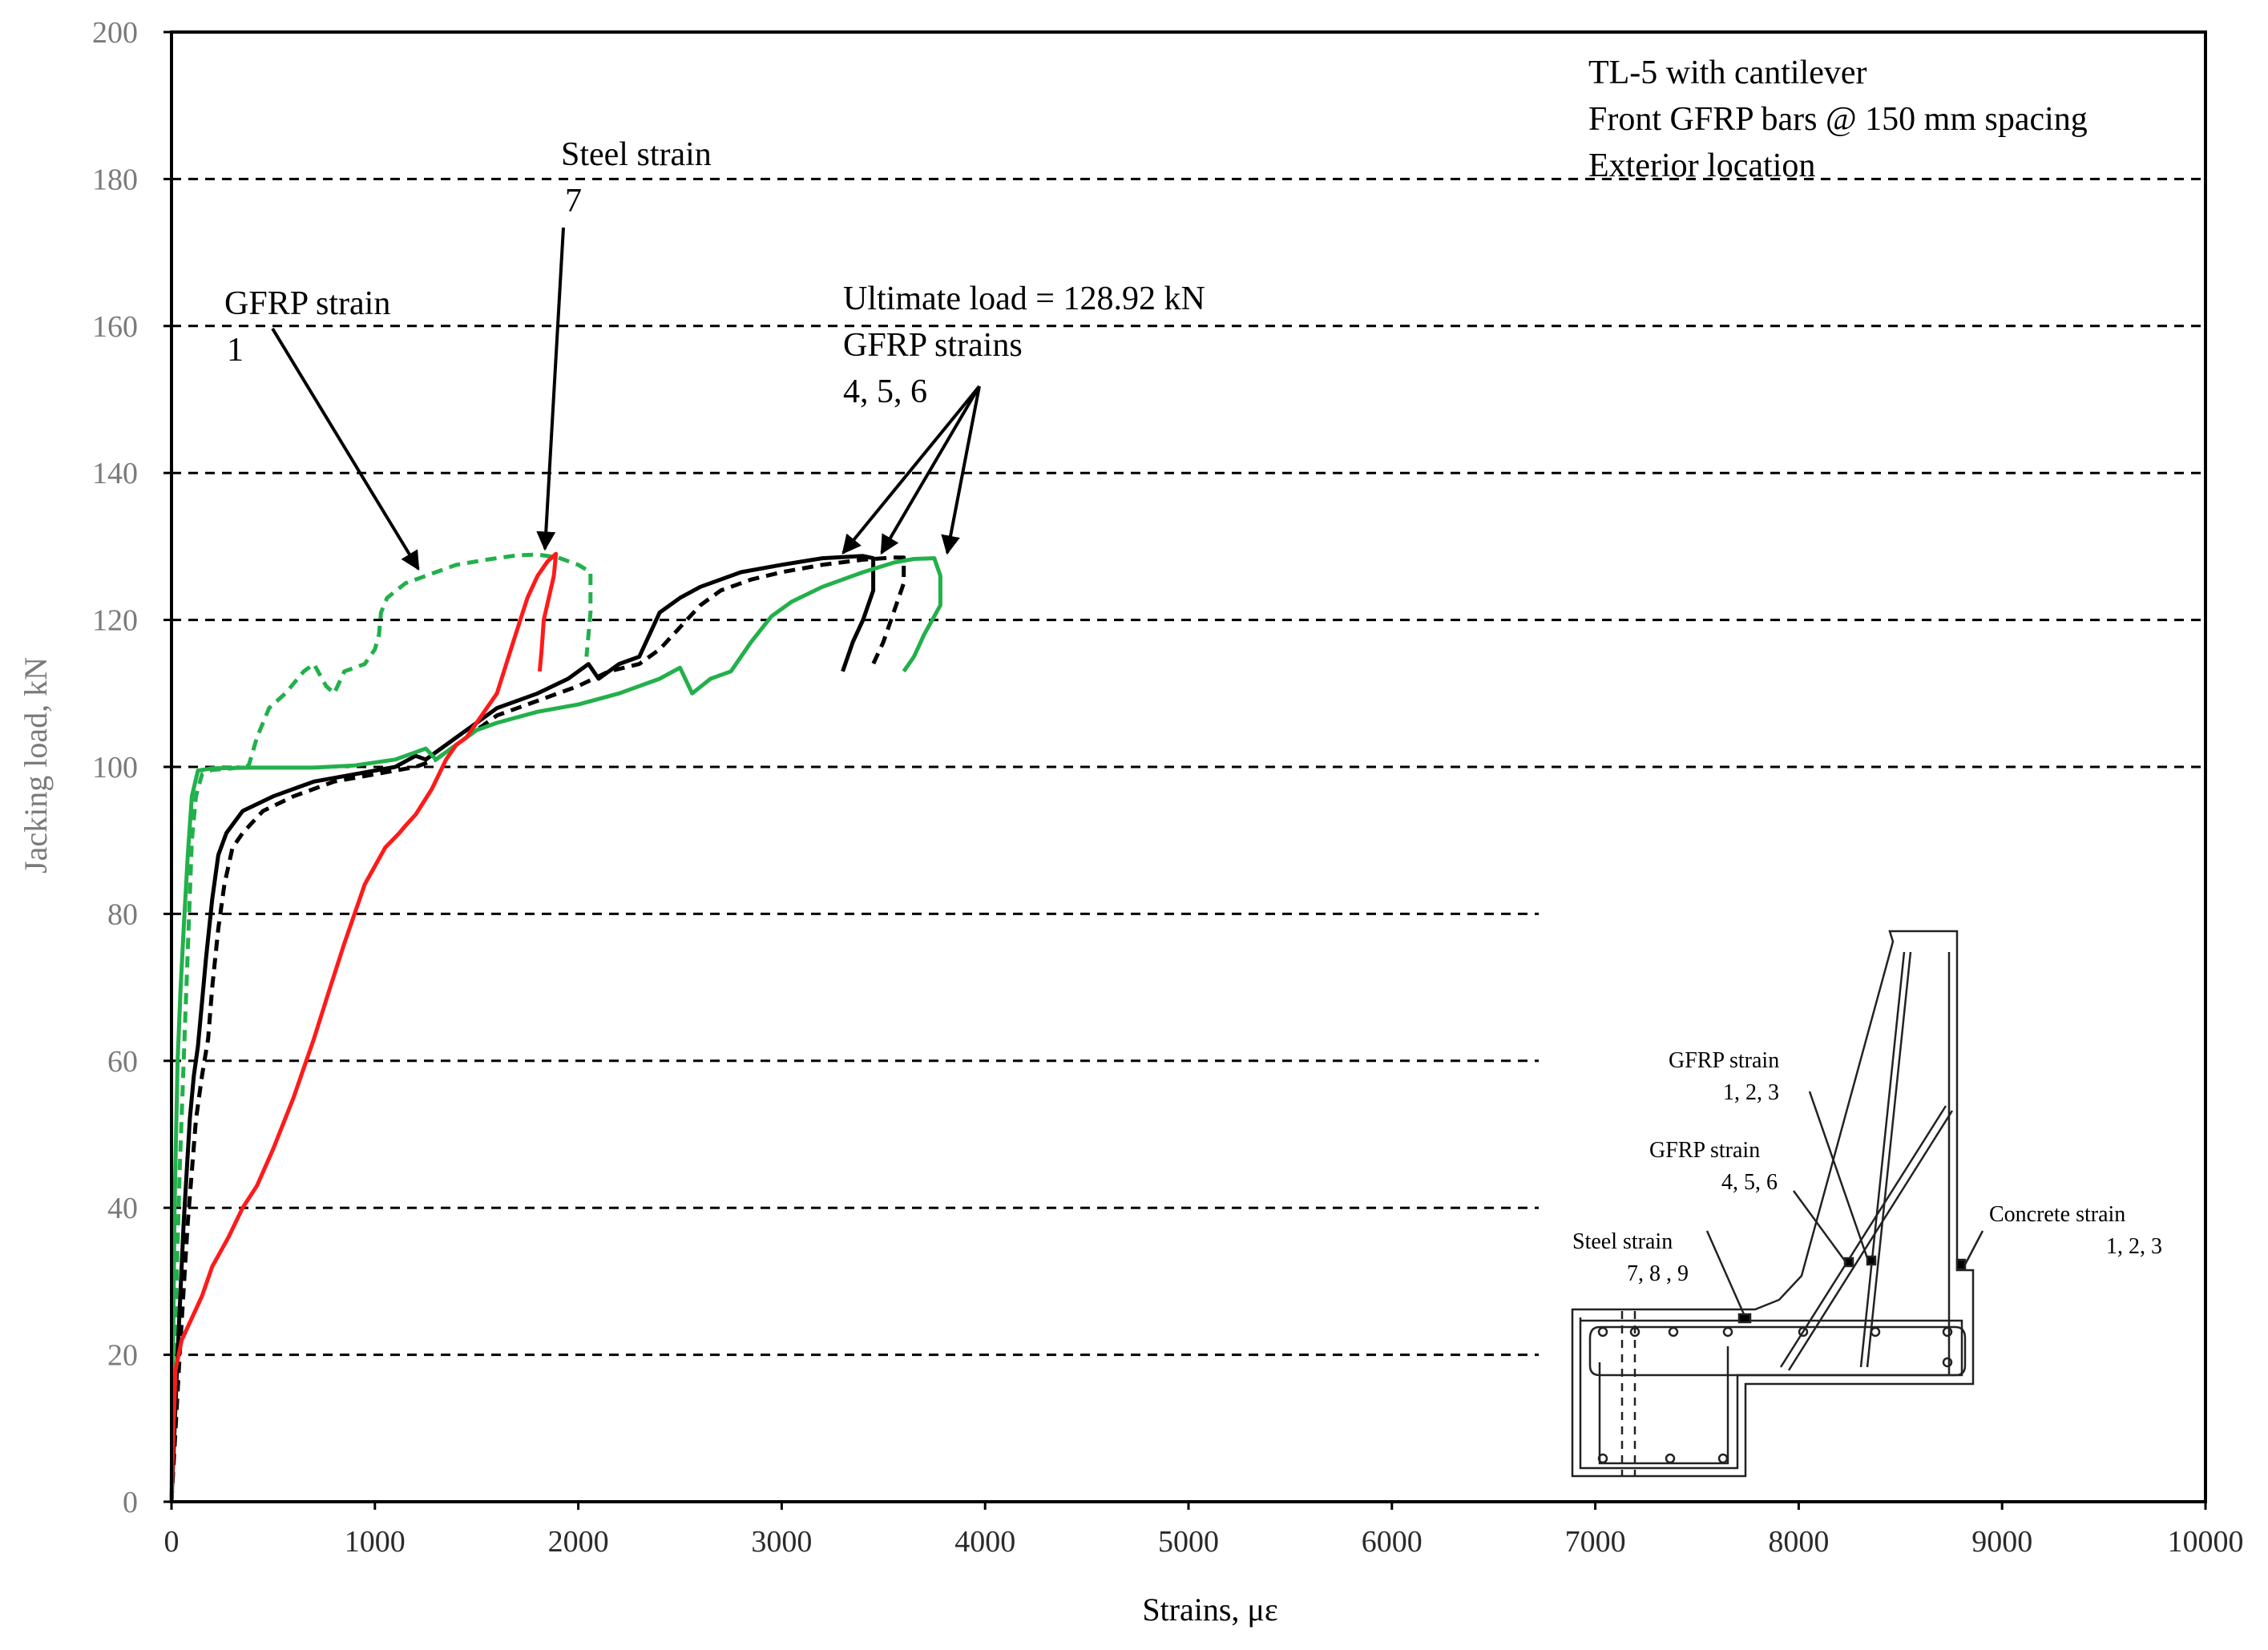 Image resolution: width=2268 pixels, height=1650 pixels. I want to click on inset-gfrp-456-title: GFRP strain, so click(1704, 1150).